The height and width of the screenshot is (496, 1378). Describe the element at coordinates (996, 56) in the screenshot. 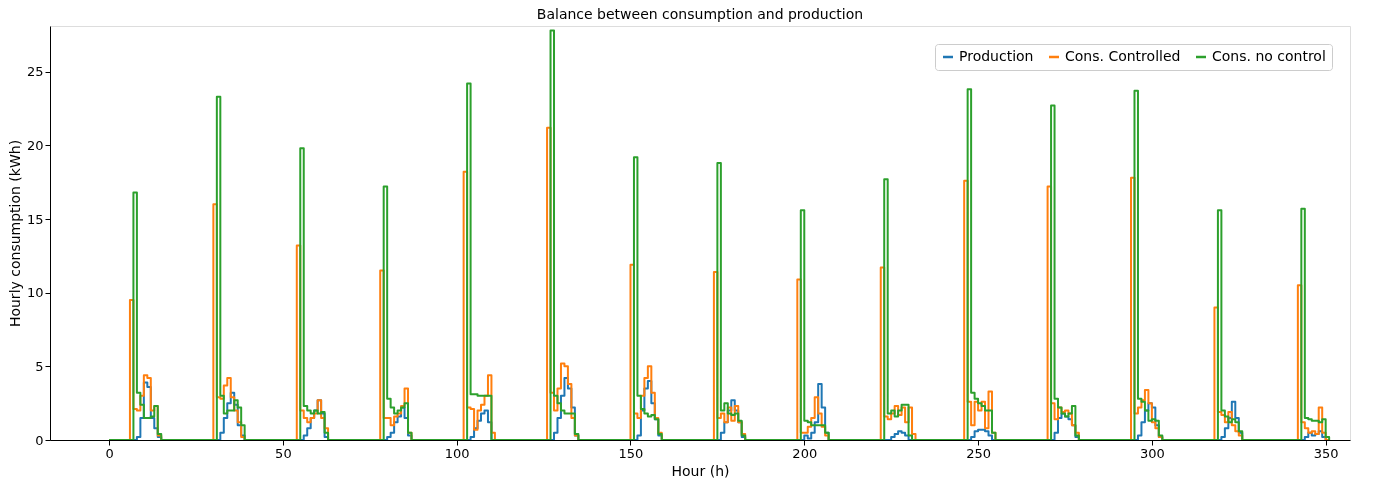

I see `legend-label: Production` at that location.